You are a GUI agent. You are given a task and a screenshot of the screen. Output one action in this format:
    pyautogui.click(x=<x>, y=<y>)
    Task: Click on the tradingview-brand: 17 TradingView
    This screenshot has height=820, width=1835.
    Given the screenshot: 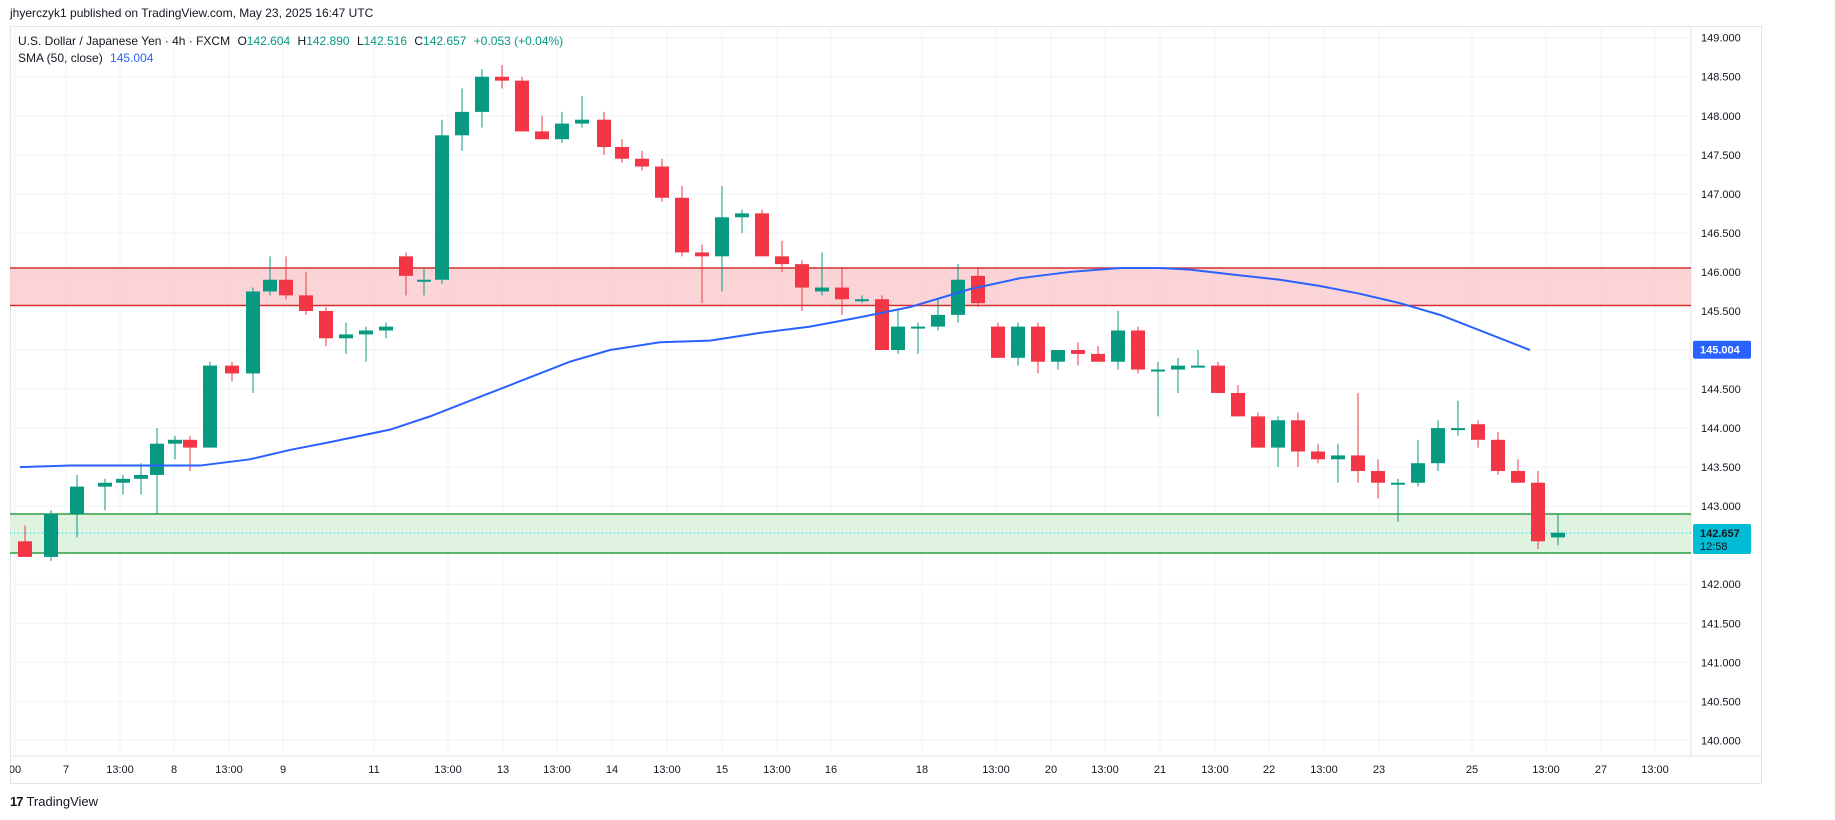 What is the action you would take?
    pyautogui.click(x=54, y=801)
    